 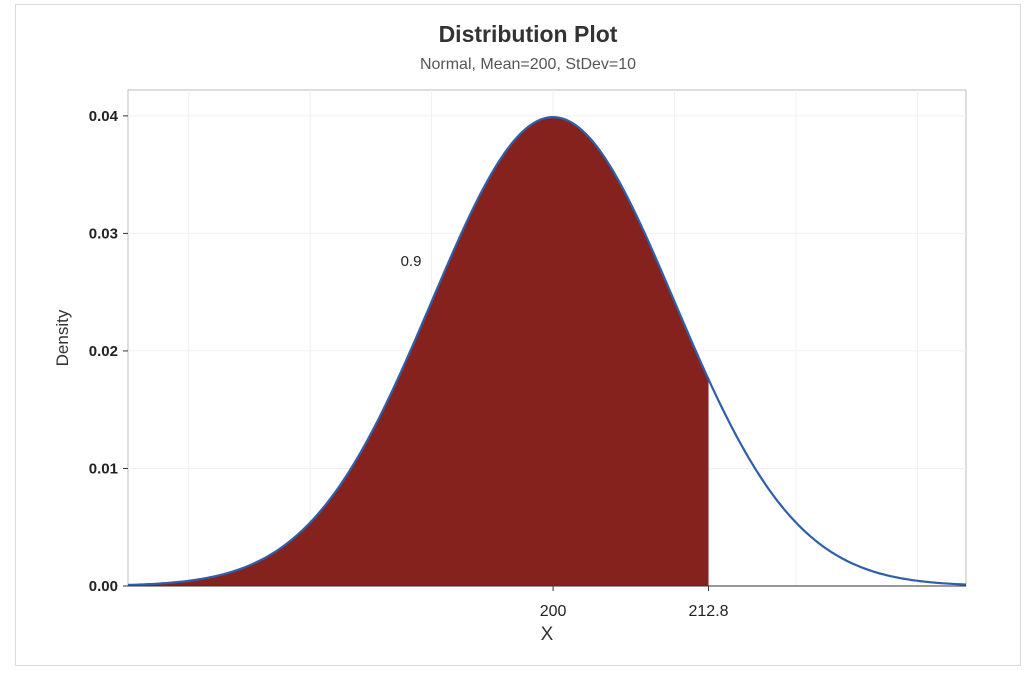 I want to click on y-axis-ticks: 0.00 0.01 0.02 0.03 0.04, so click(x=108, y=351).